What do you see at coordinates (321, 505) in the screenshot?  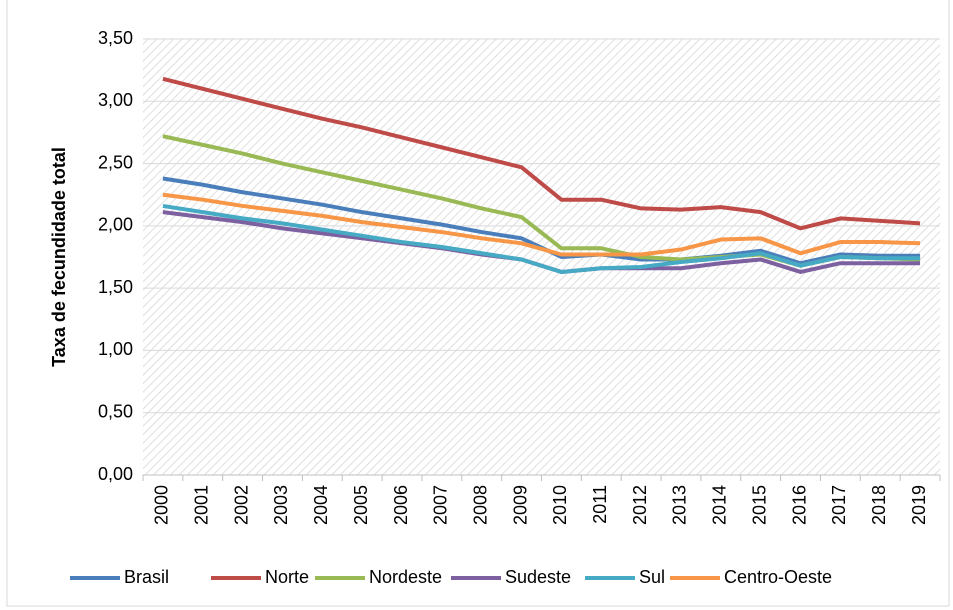 I see `x-tick-label: 2004` at bounding box center [321, 505].